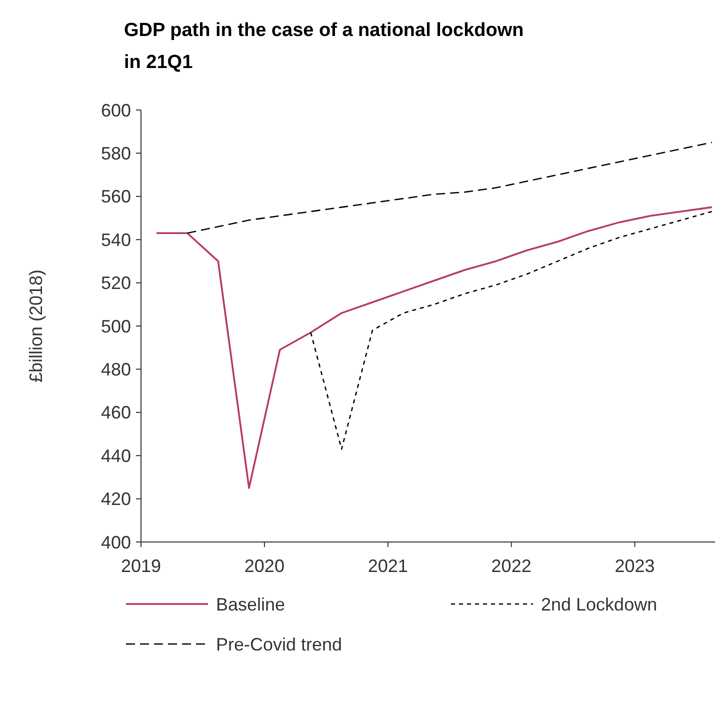  Describe the element at coordinates (115, 412) in the screenshot. I see `y-tick-label: 460` at that location.